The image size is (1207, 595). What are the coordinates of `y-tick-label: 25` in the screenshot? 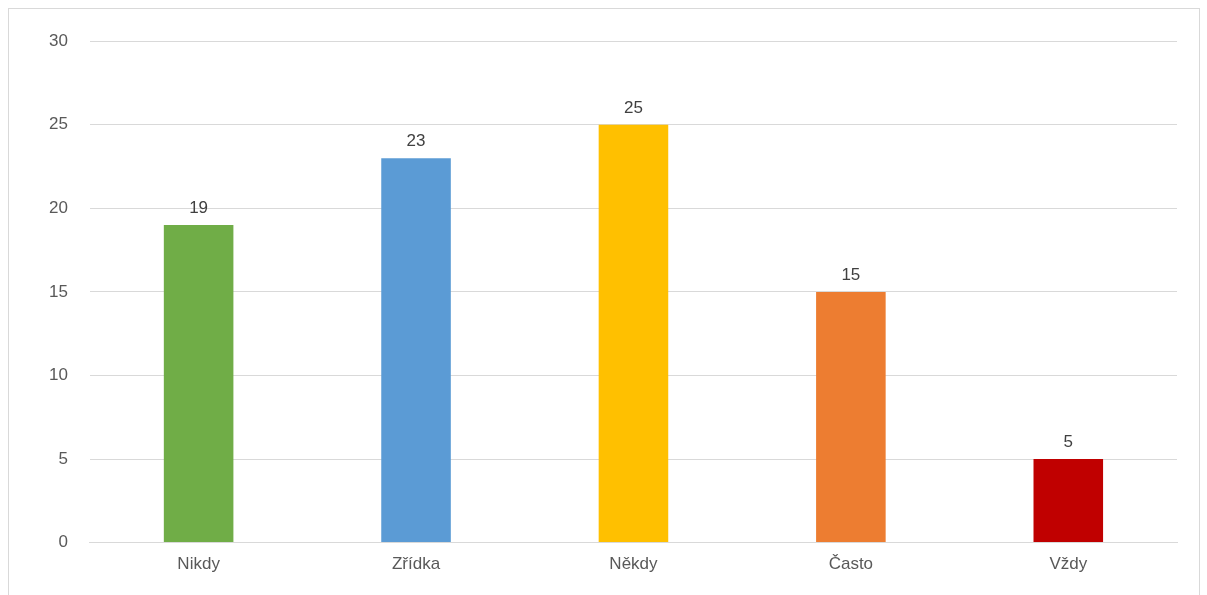 It's located at (58, 124).